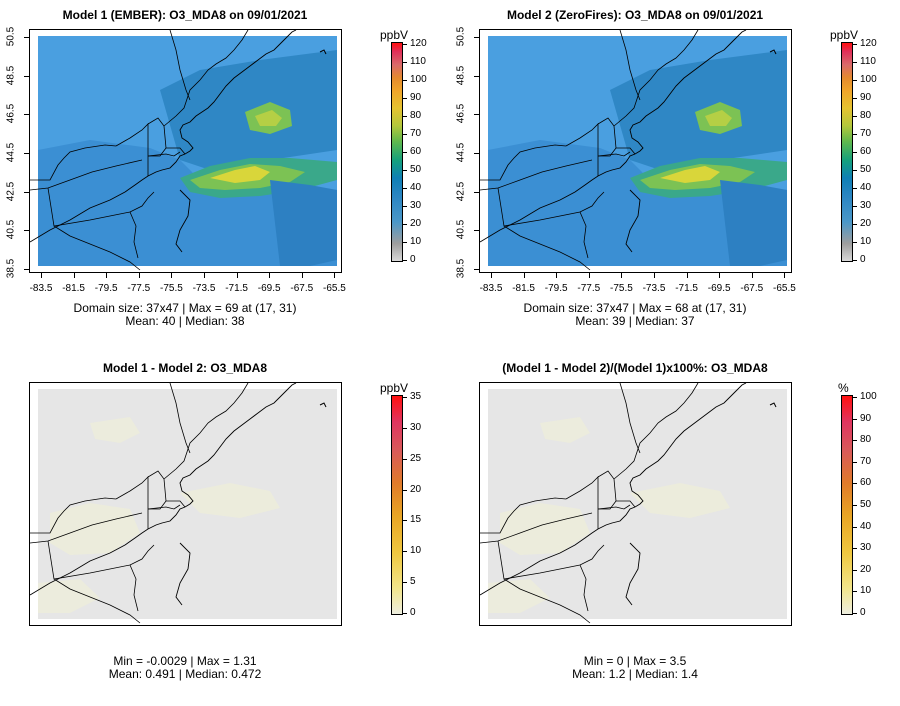 This screenshot has height=706, width=900. What do you see at coordinates (635, 661) in the screenshot?
I see `stats-line-1: Min = 0 | Max = 3.5` at bounding box center [635, 661].